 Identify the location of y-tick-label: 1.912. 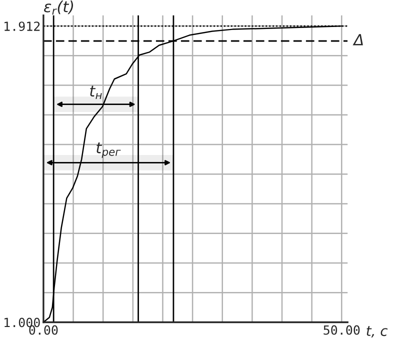
(22, 27).